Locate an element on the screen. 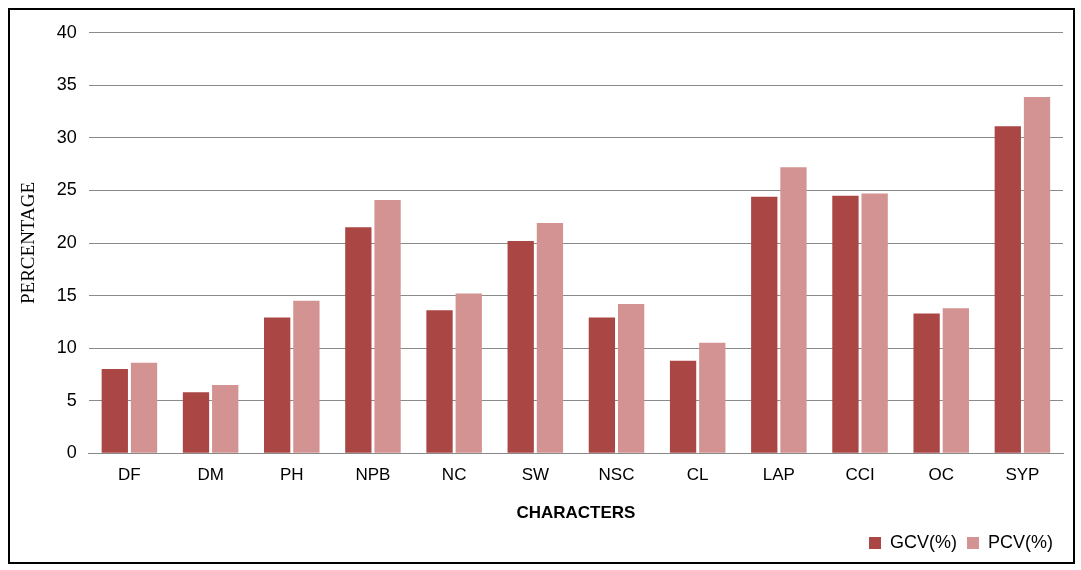 Image resolution: width=1081 pixels, height=570 pixels. x-tick-label: LAP is located at coordinates (778, 475).